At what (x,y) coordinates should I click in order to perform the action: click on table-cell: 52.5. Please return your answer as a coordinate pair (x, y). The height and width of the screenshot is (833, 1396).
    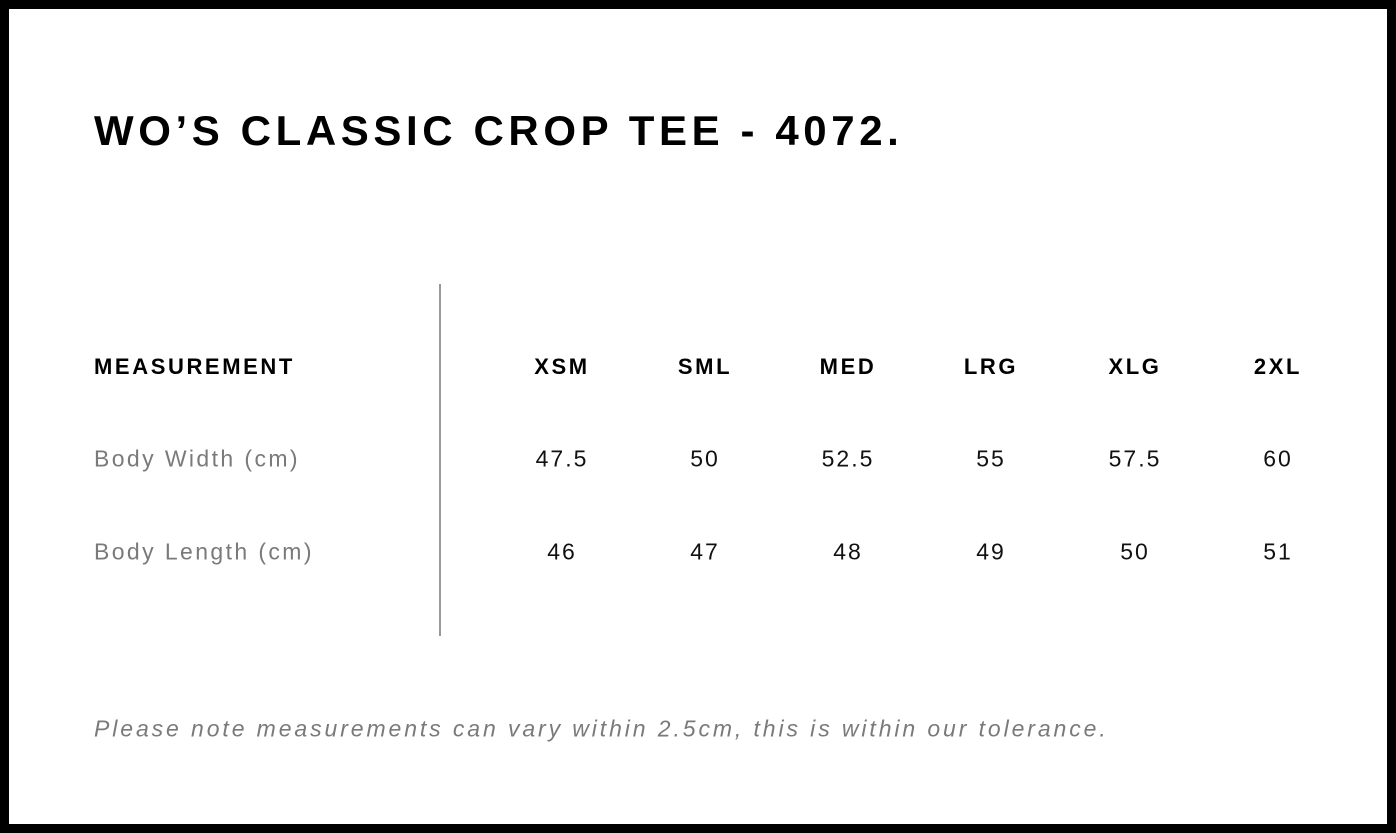
    Looking at the image, I should click on (848, 458).